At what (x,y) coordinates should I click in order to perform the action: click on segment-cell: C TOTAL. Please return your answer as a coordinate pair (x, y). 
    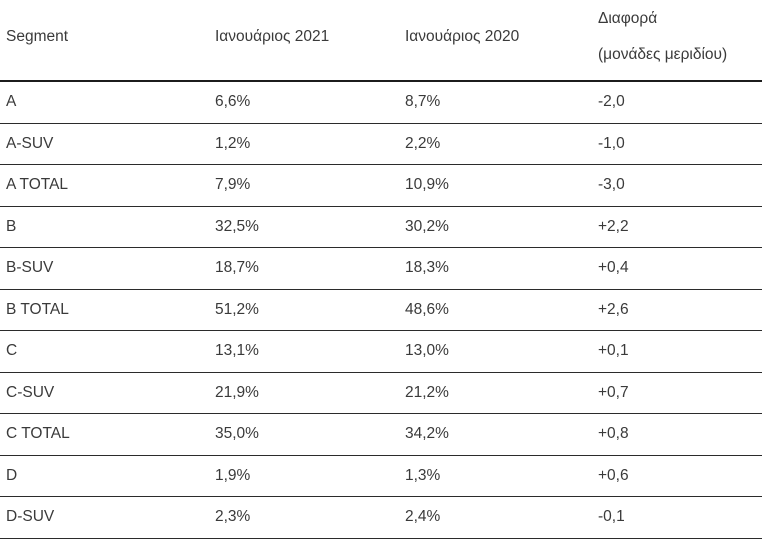
    Looking at the image, I should click on (104, 434).